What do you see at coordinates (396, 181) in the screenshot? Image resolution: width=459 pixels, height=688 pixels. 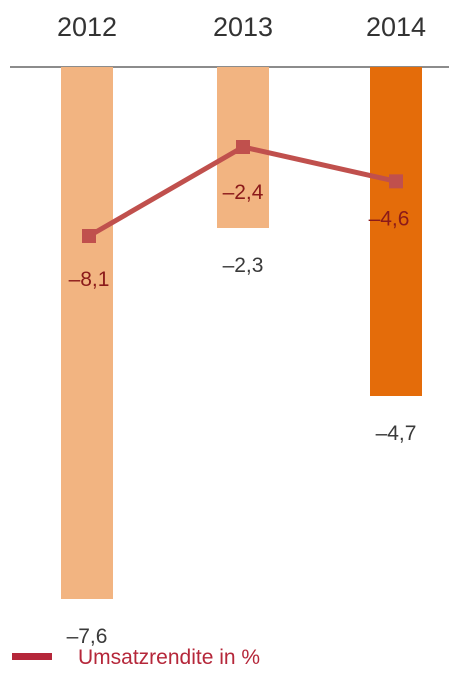 I see `line-marker-2014` at bounding box center [396, 181].